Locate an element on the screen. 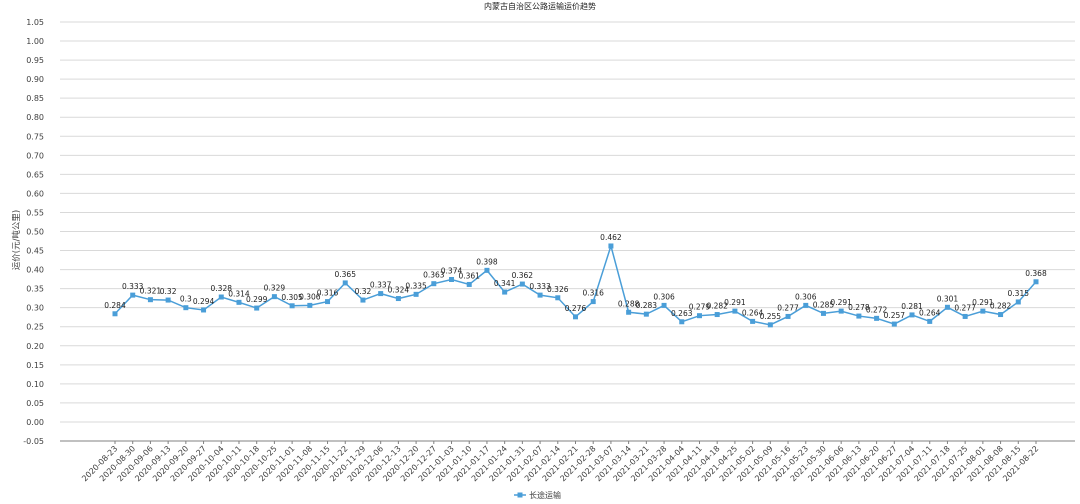 This screenshot has width=1080, height=504. data-label: 0.306 is located at coordinates (664, 296).